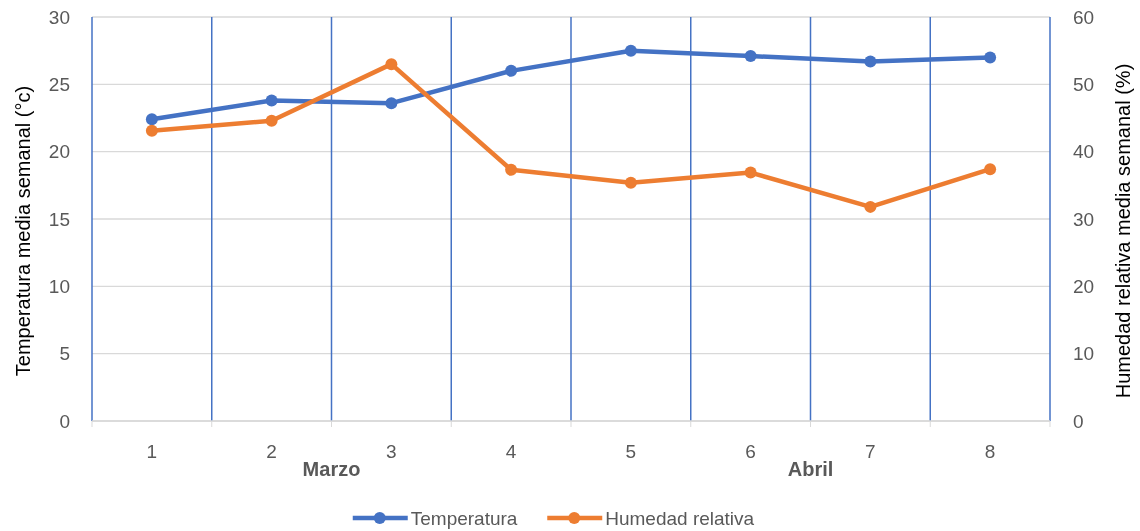  I want to click on y2-tick-label: 10, so click(1084, 354).